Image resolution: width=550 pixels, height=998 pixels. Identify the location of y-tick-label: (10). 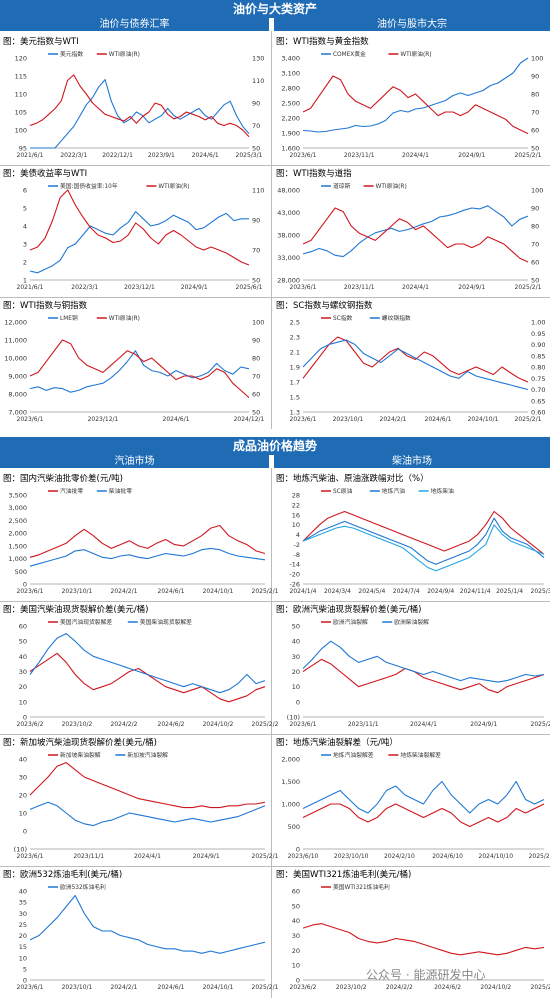
(293, 718).